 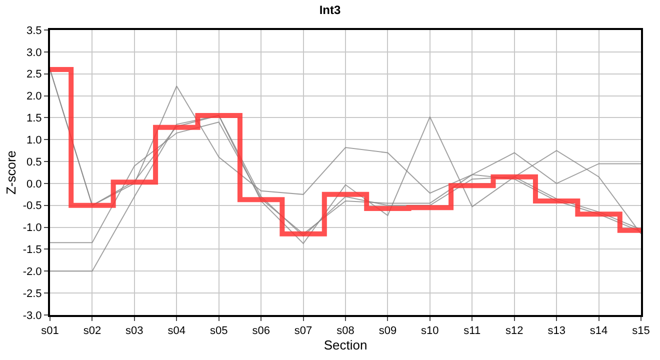 What do you see at coordinates (34, 118) in the screenshot?
I see `y-tick-label: 1.5` at bounding box center [34, 118].